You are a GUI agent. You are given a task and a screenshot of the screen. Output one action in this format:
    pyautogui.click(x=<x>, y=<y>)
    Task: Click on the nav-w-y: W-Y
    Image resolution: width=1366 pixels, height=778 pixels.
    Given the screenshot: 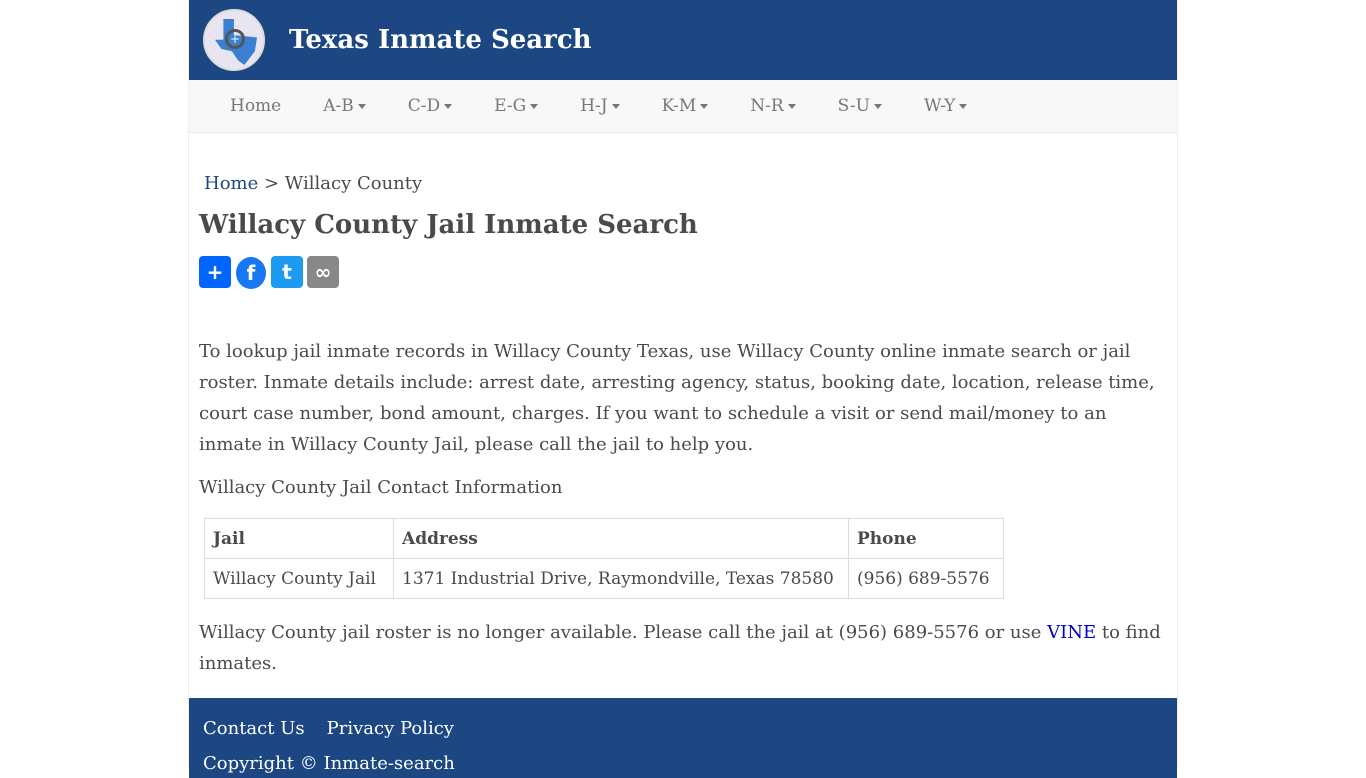 What is the action you would take?
    pyautogui.click(x=945, y=106)
    